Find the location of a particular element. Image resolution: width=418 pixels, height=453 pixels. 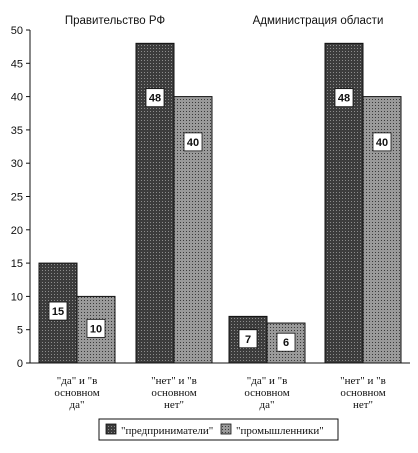

y-tick-label: 15 is located at coordinates (17, 264).